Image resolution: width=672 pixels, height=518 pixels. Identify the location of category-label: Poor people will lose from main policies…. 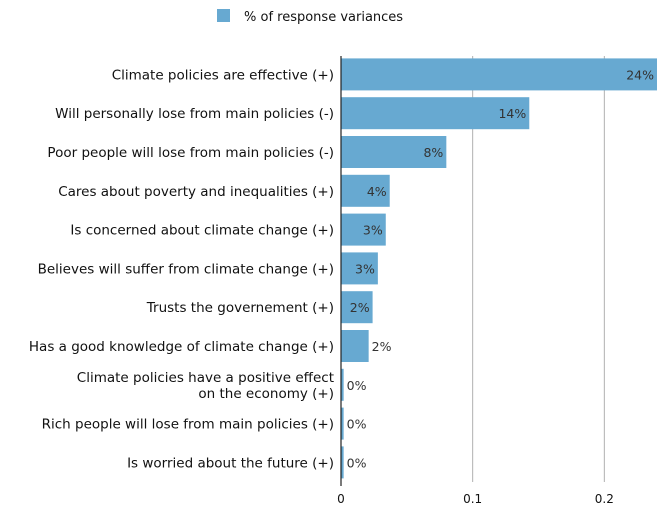
(190, 153).